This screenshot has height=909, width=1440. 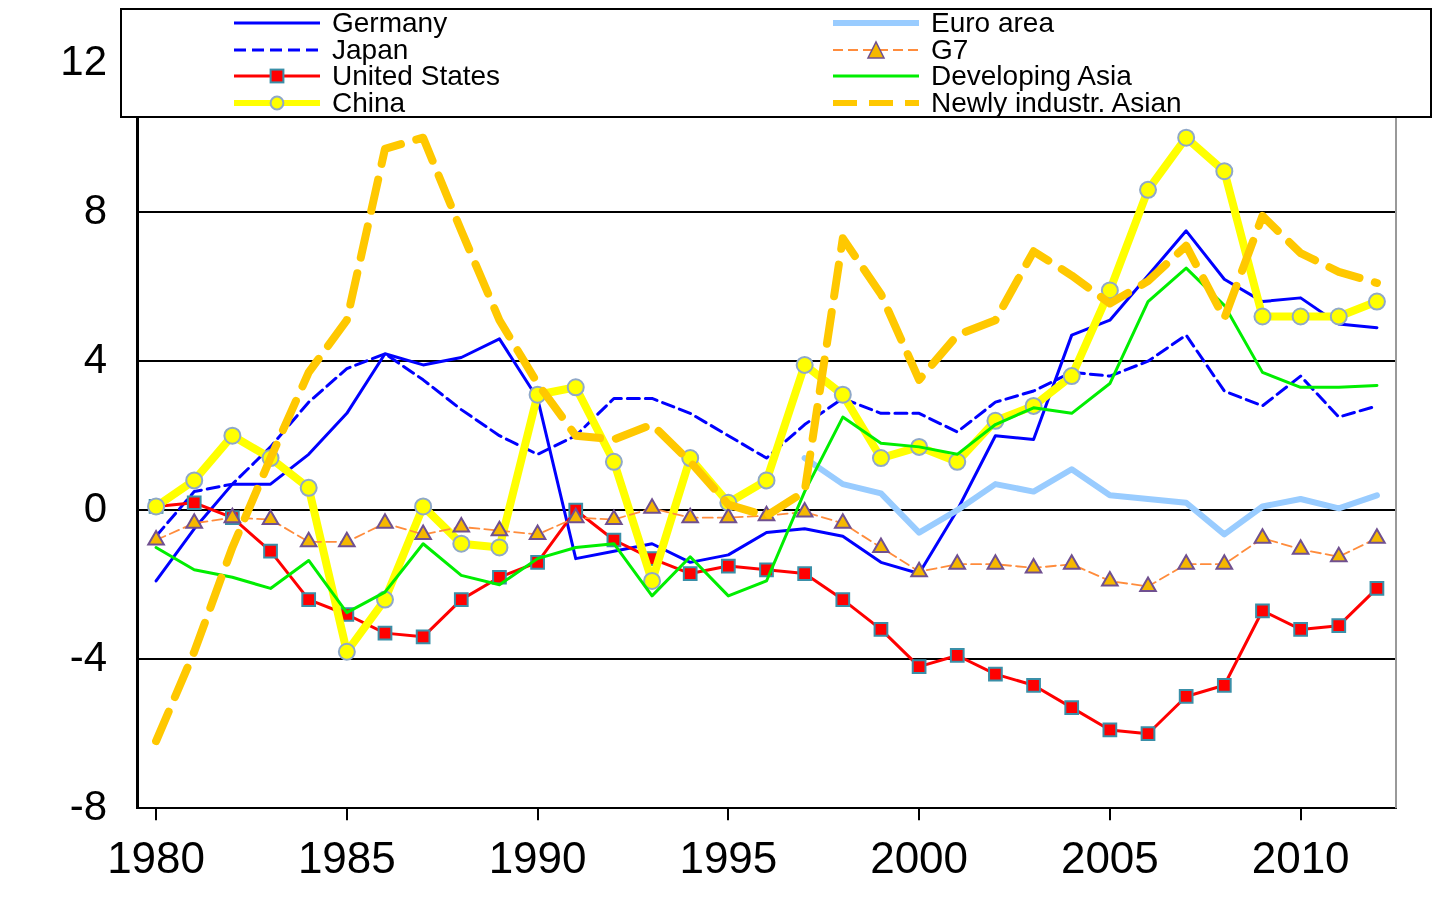 What do you see at coordinates (728, 857) in the screenshot?
I see `x-tick-label: 1995` at bounding box center [728, 857].